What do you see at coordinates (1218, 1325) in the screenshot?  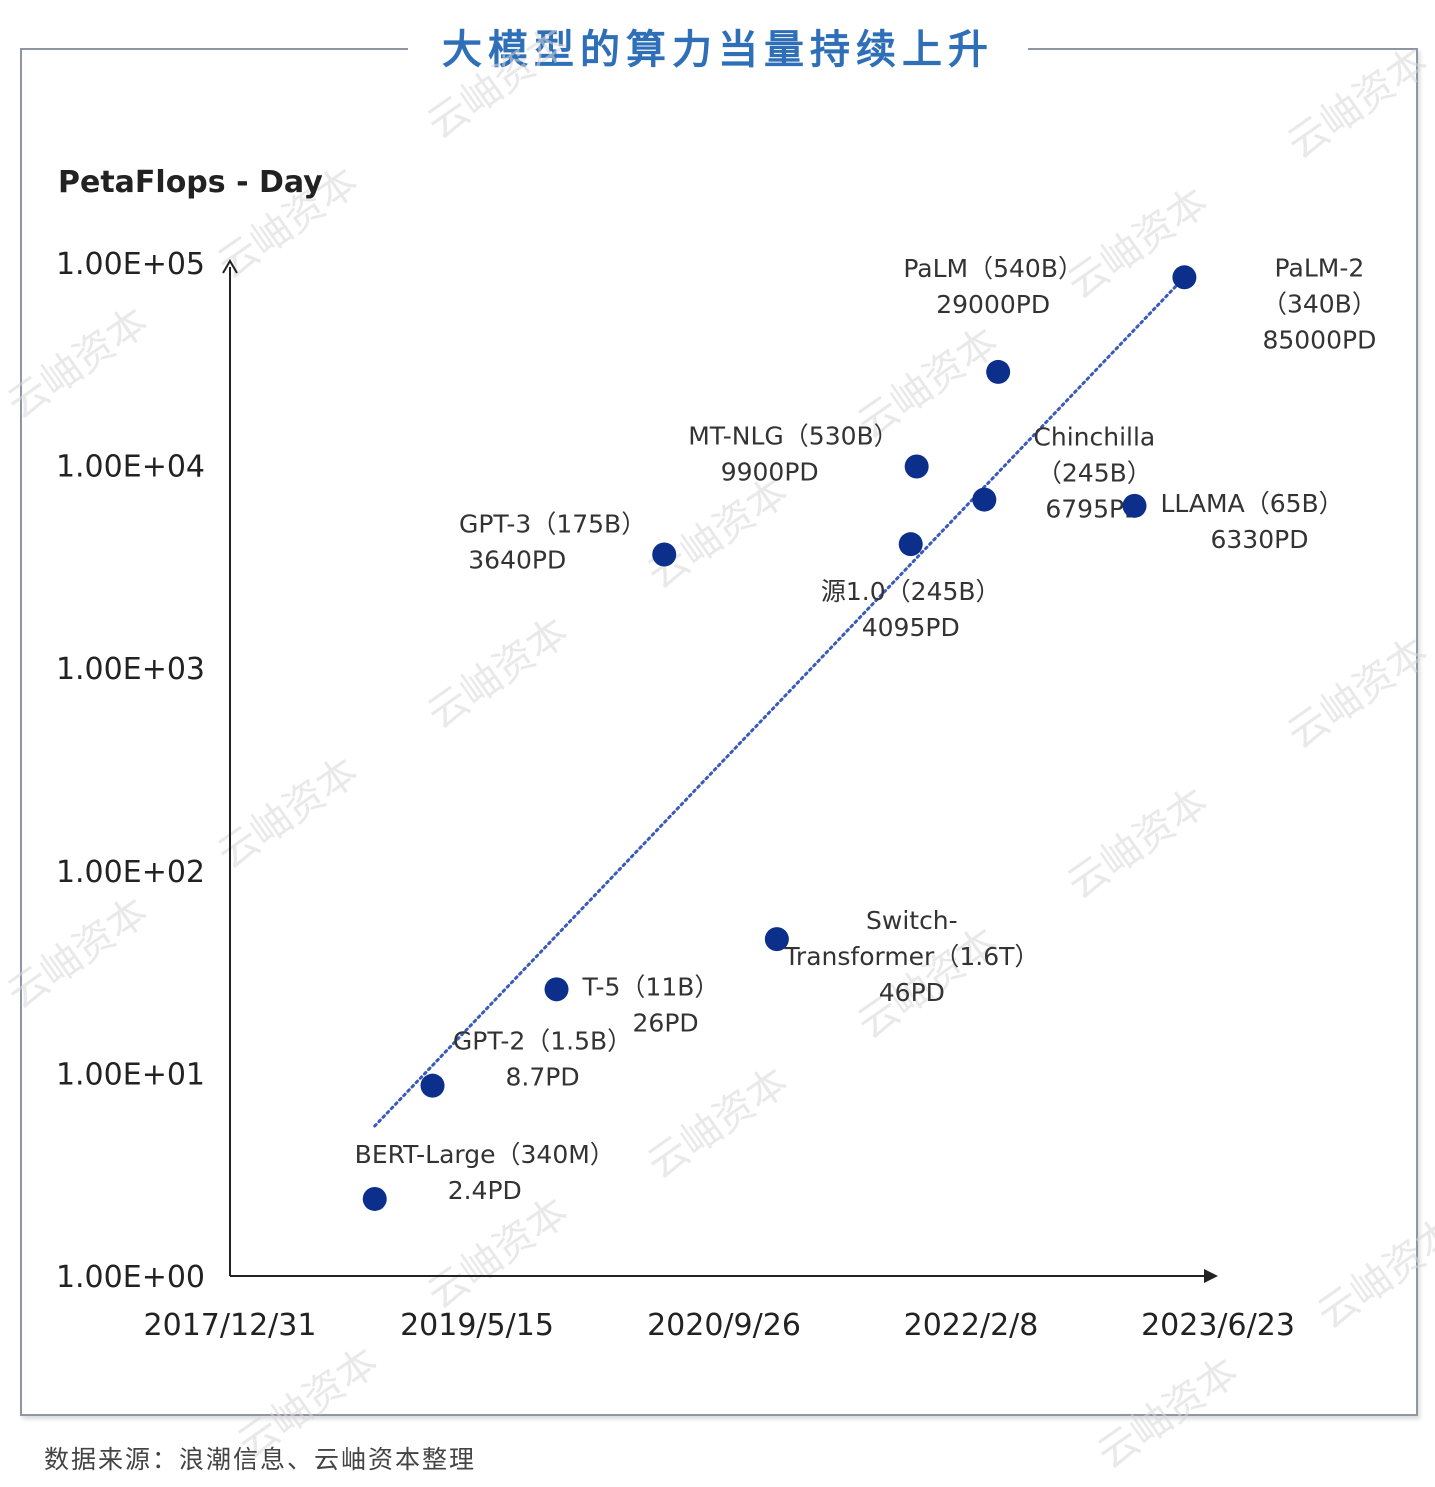 I see `x-tick-label: 2023/6/23` at bounding box center [1218, 1325].